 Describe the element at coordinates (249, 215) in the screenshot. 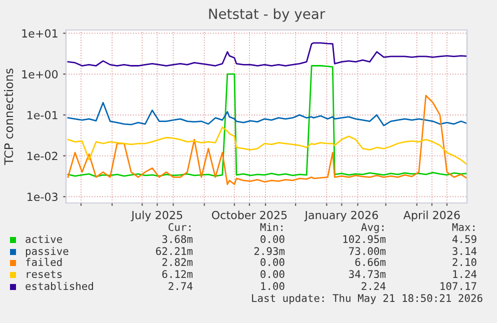

I see `x-tick-label: October 2025` at that location.